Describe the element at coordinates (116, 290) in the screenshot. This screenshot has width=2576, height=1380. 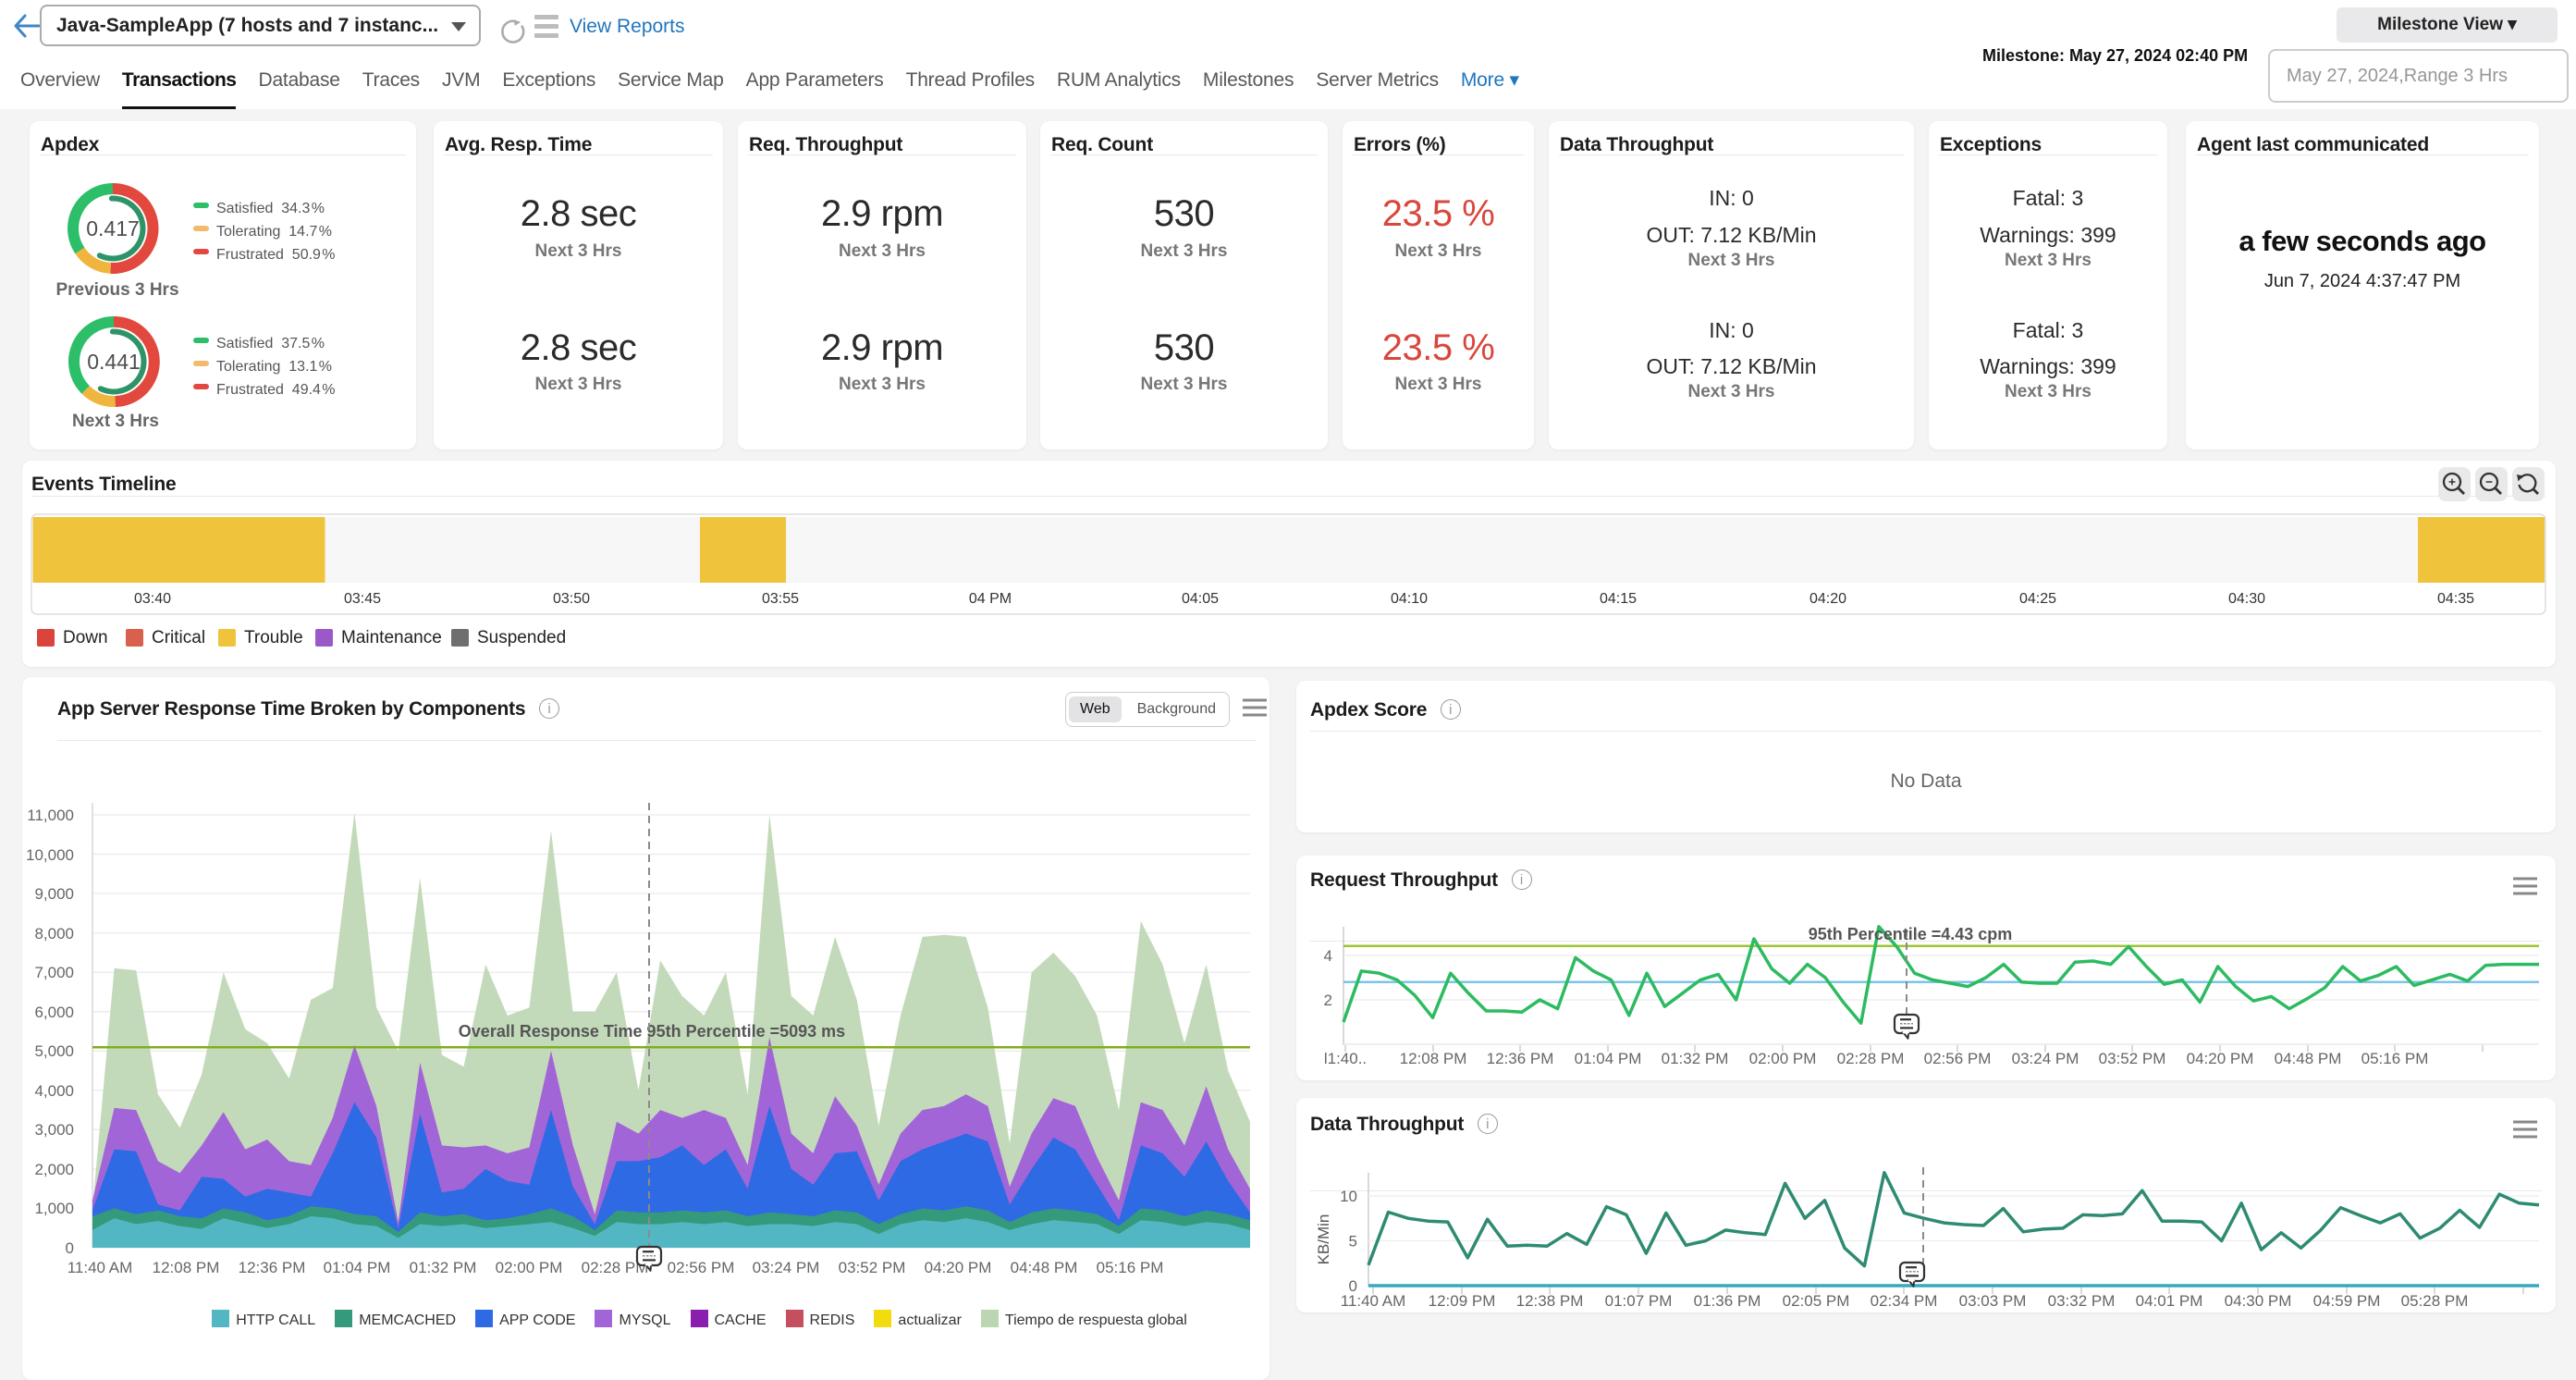
I see `svg-text: Previous 3 Hrs` at that location.